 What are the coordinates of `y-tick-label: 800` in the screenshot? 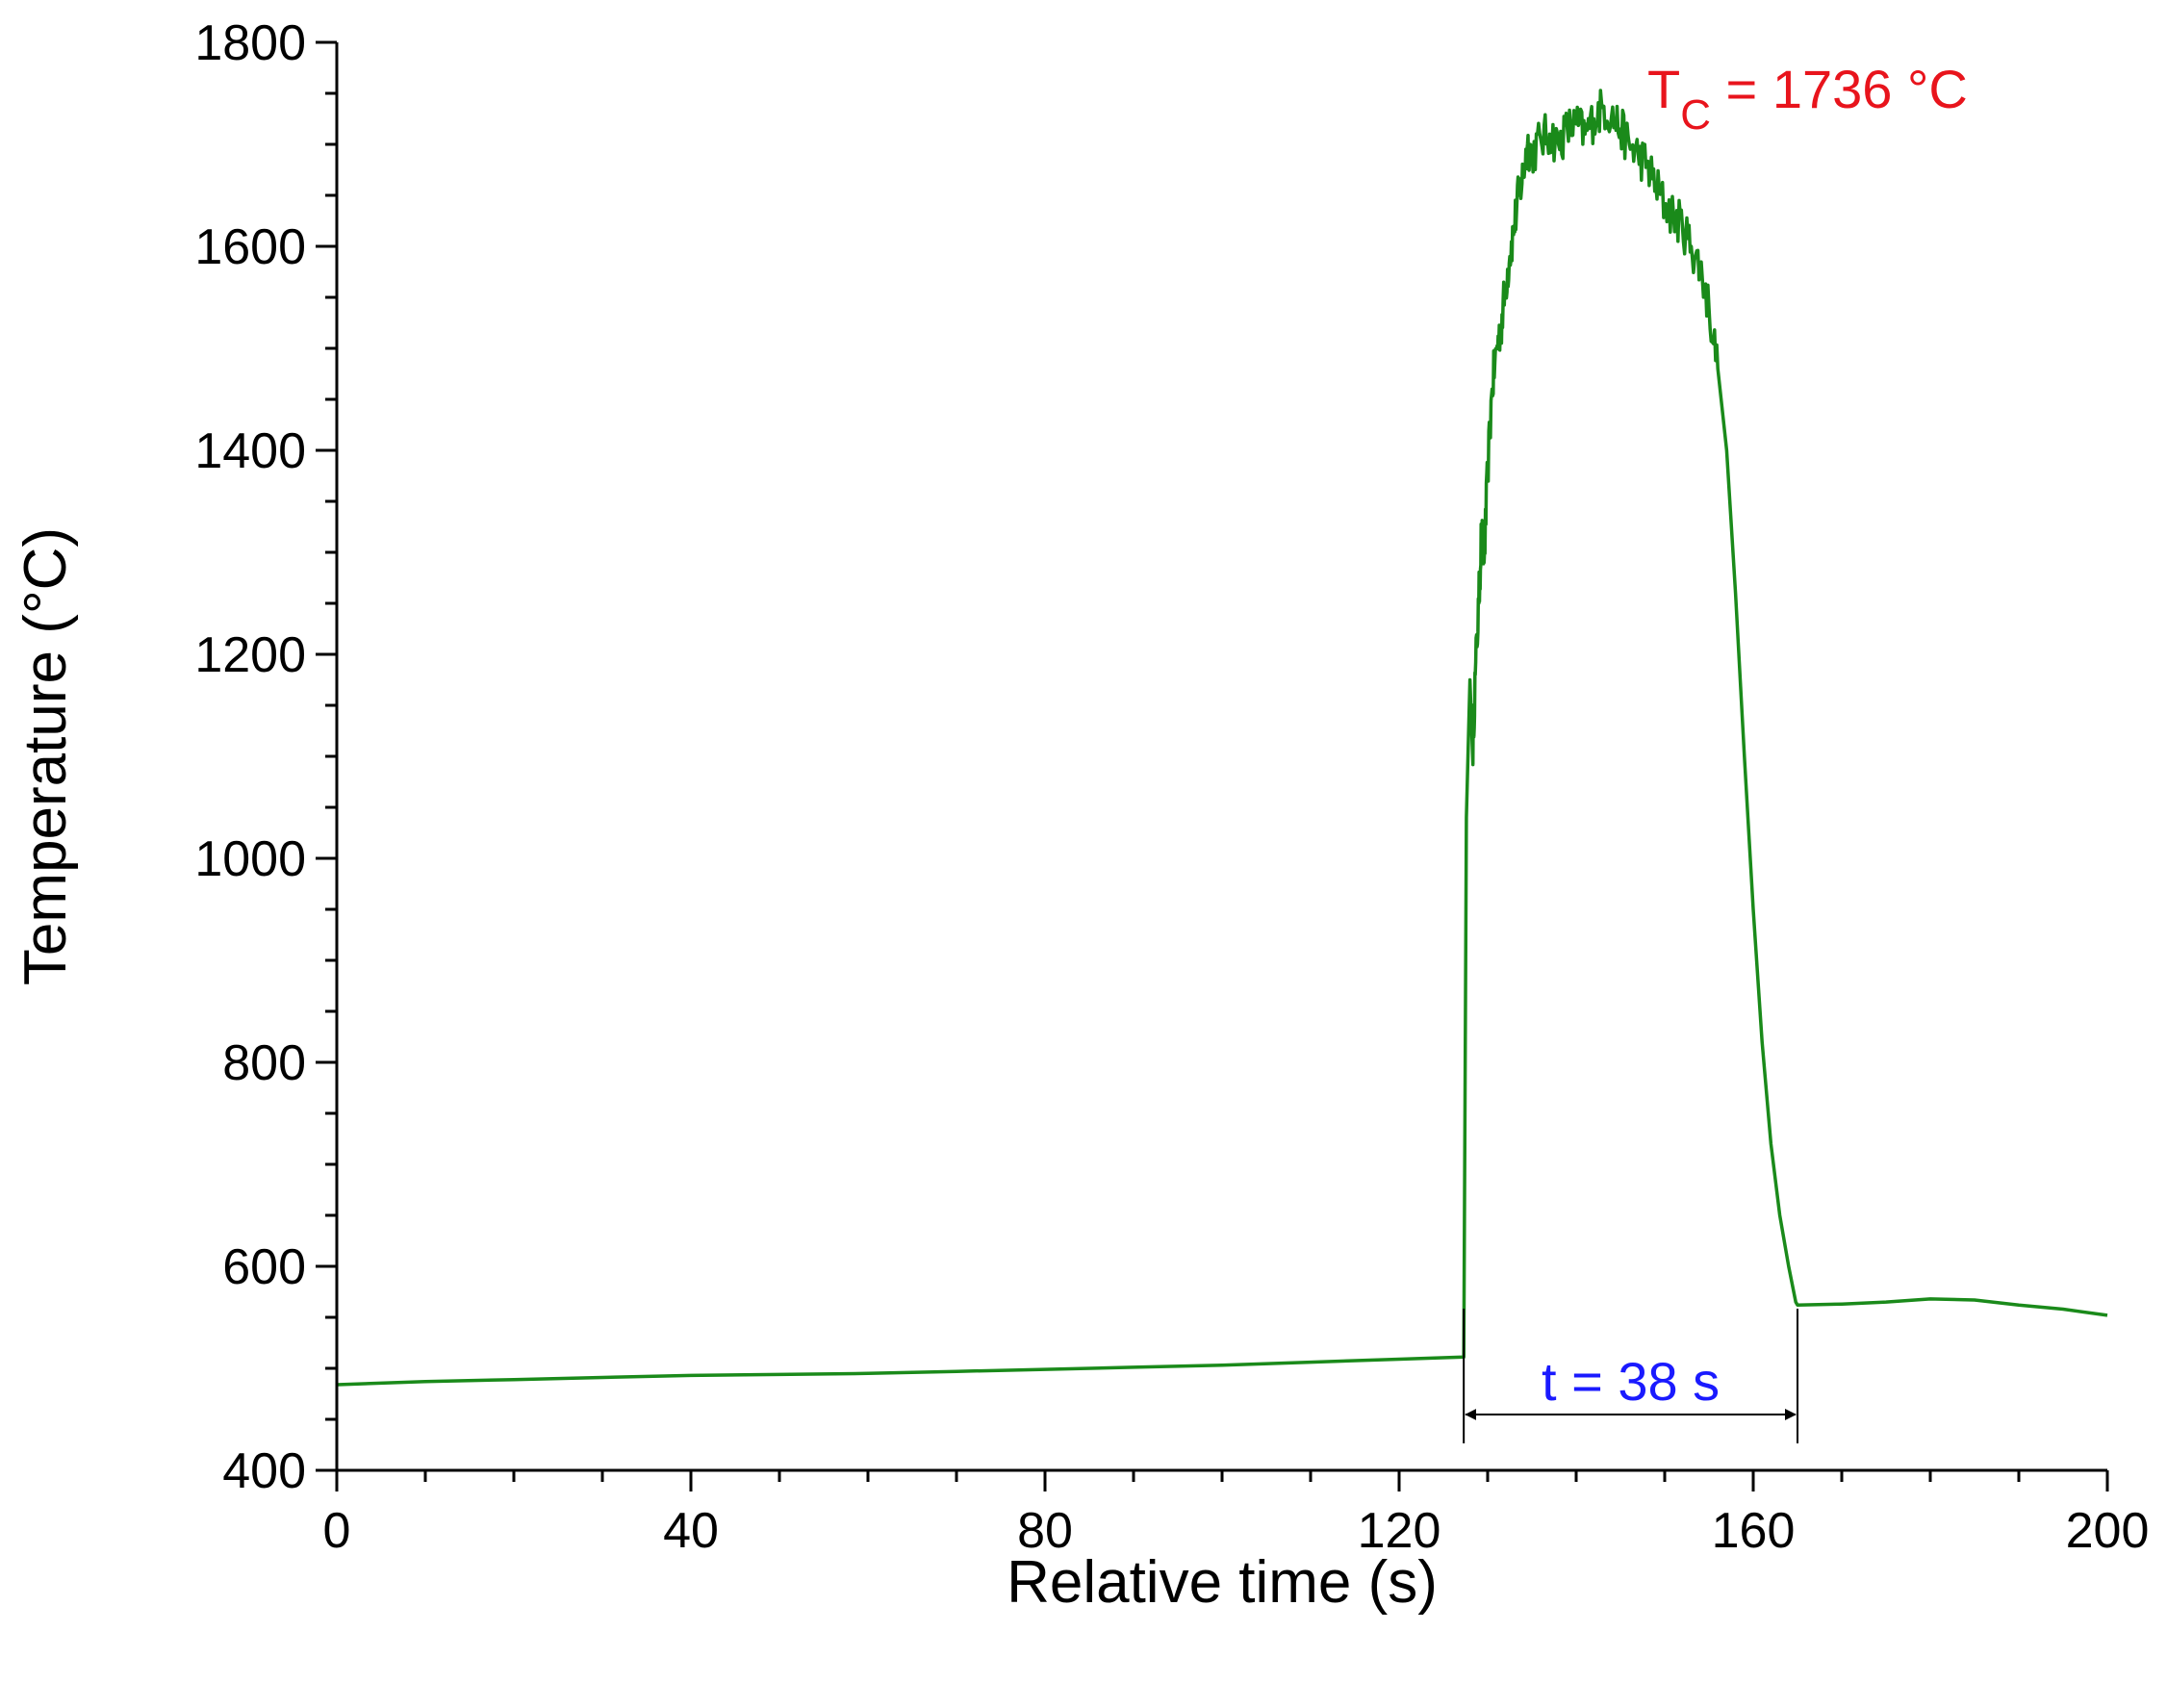 It's located at (264, 1063).